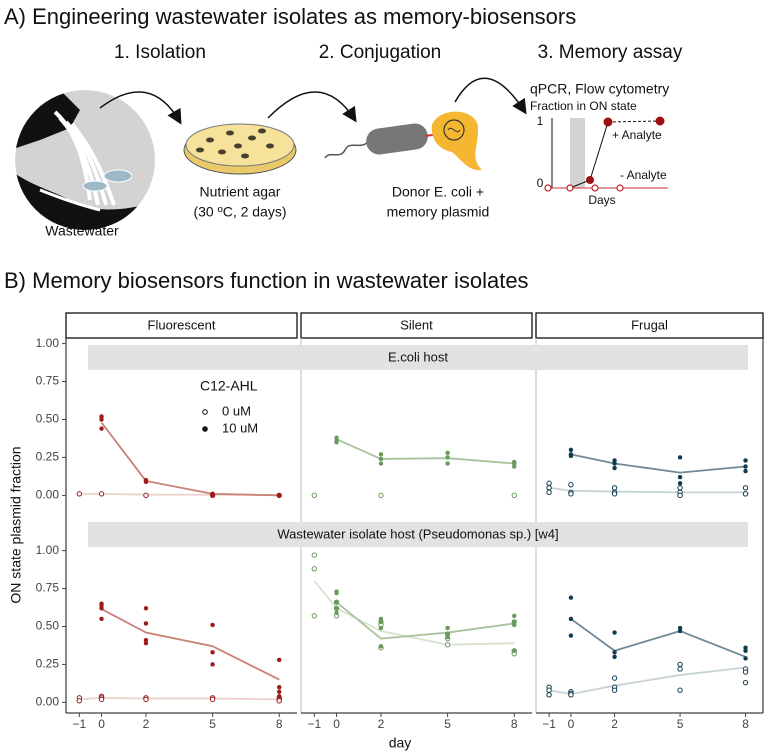 The width and height of the screenshot is (765, 752). What do you see at coordinates (48, 550) in the screenshot?
I see `y-tick-label: 1.00` at bounding box center [48, 550].